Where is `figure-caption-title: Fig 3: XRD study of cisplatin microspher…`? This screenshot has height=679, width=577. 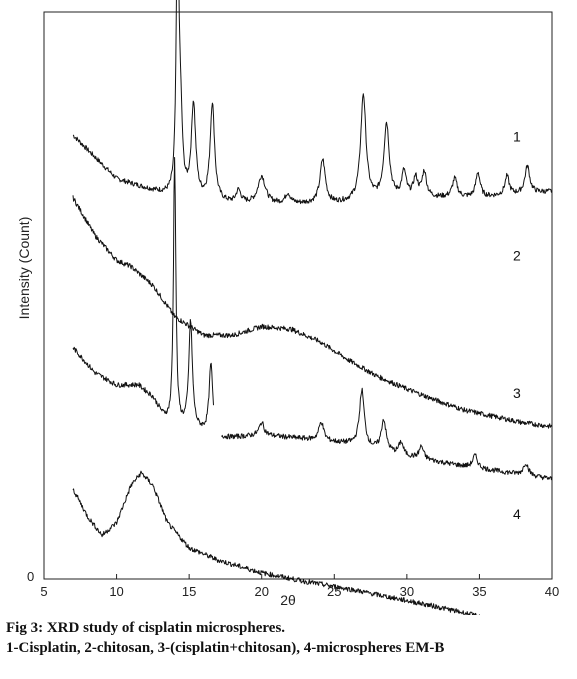
figure-caption-title: Fig 3: XRD study of cisplatin microspher… is located at coordinates (146, 628).